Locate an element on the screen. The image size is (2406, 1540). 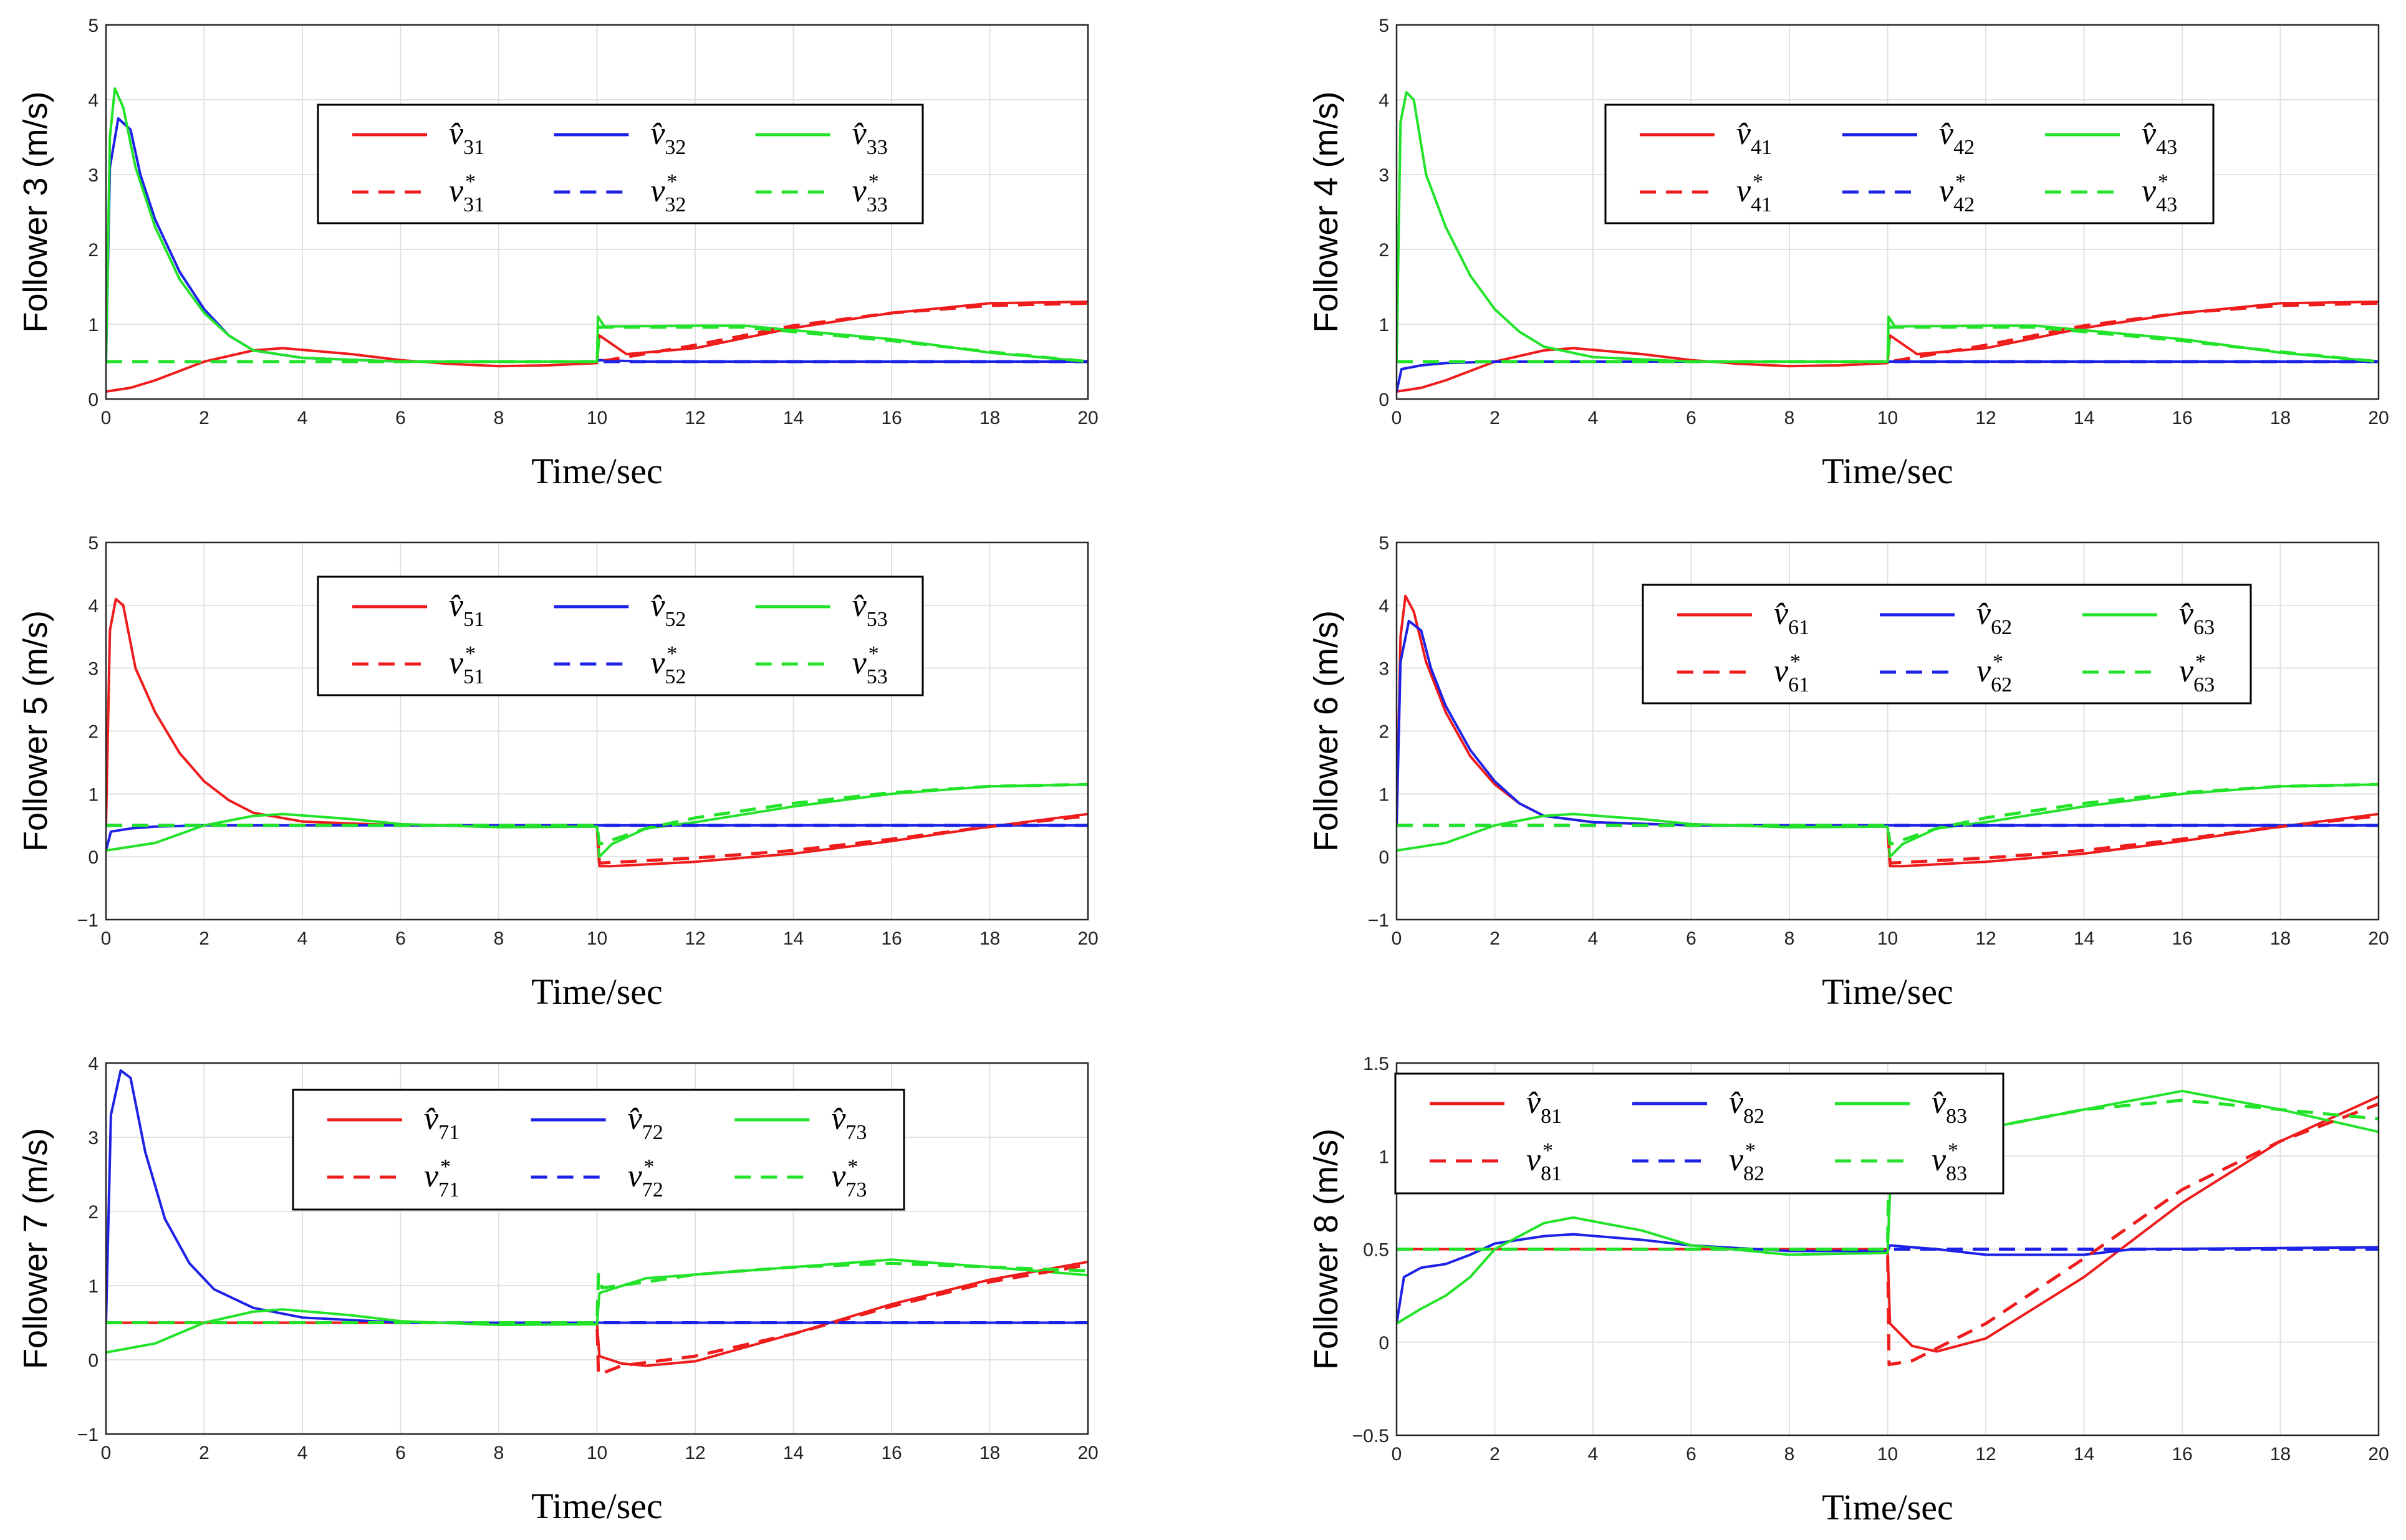
chart-6-series-v̂62 is located at coordinates (1888, 724).